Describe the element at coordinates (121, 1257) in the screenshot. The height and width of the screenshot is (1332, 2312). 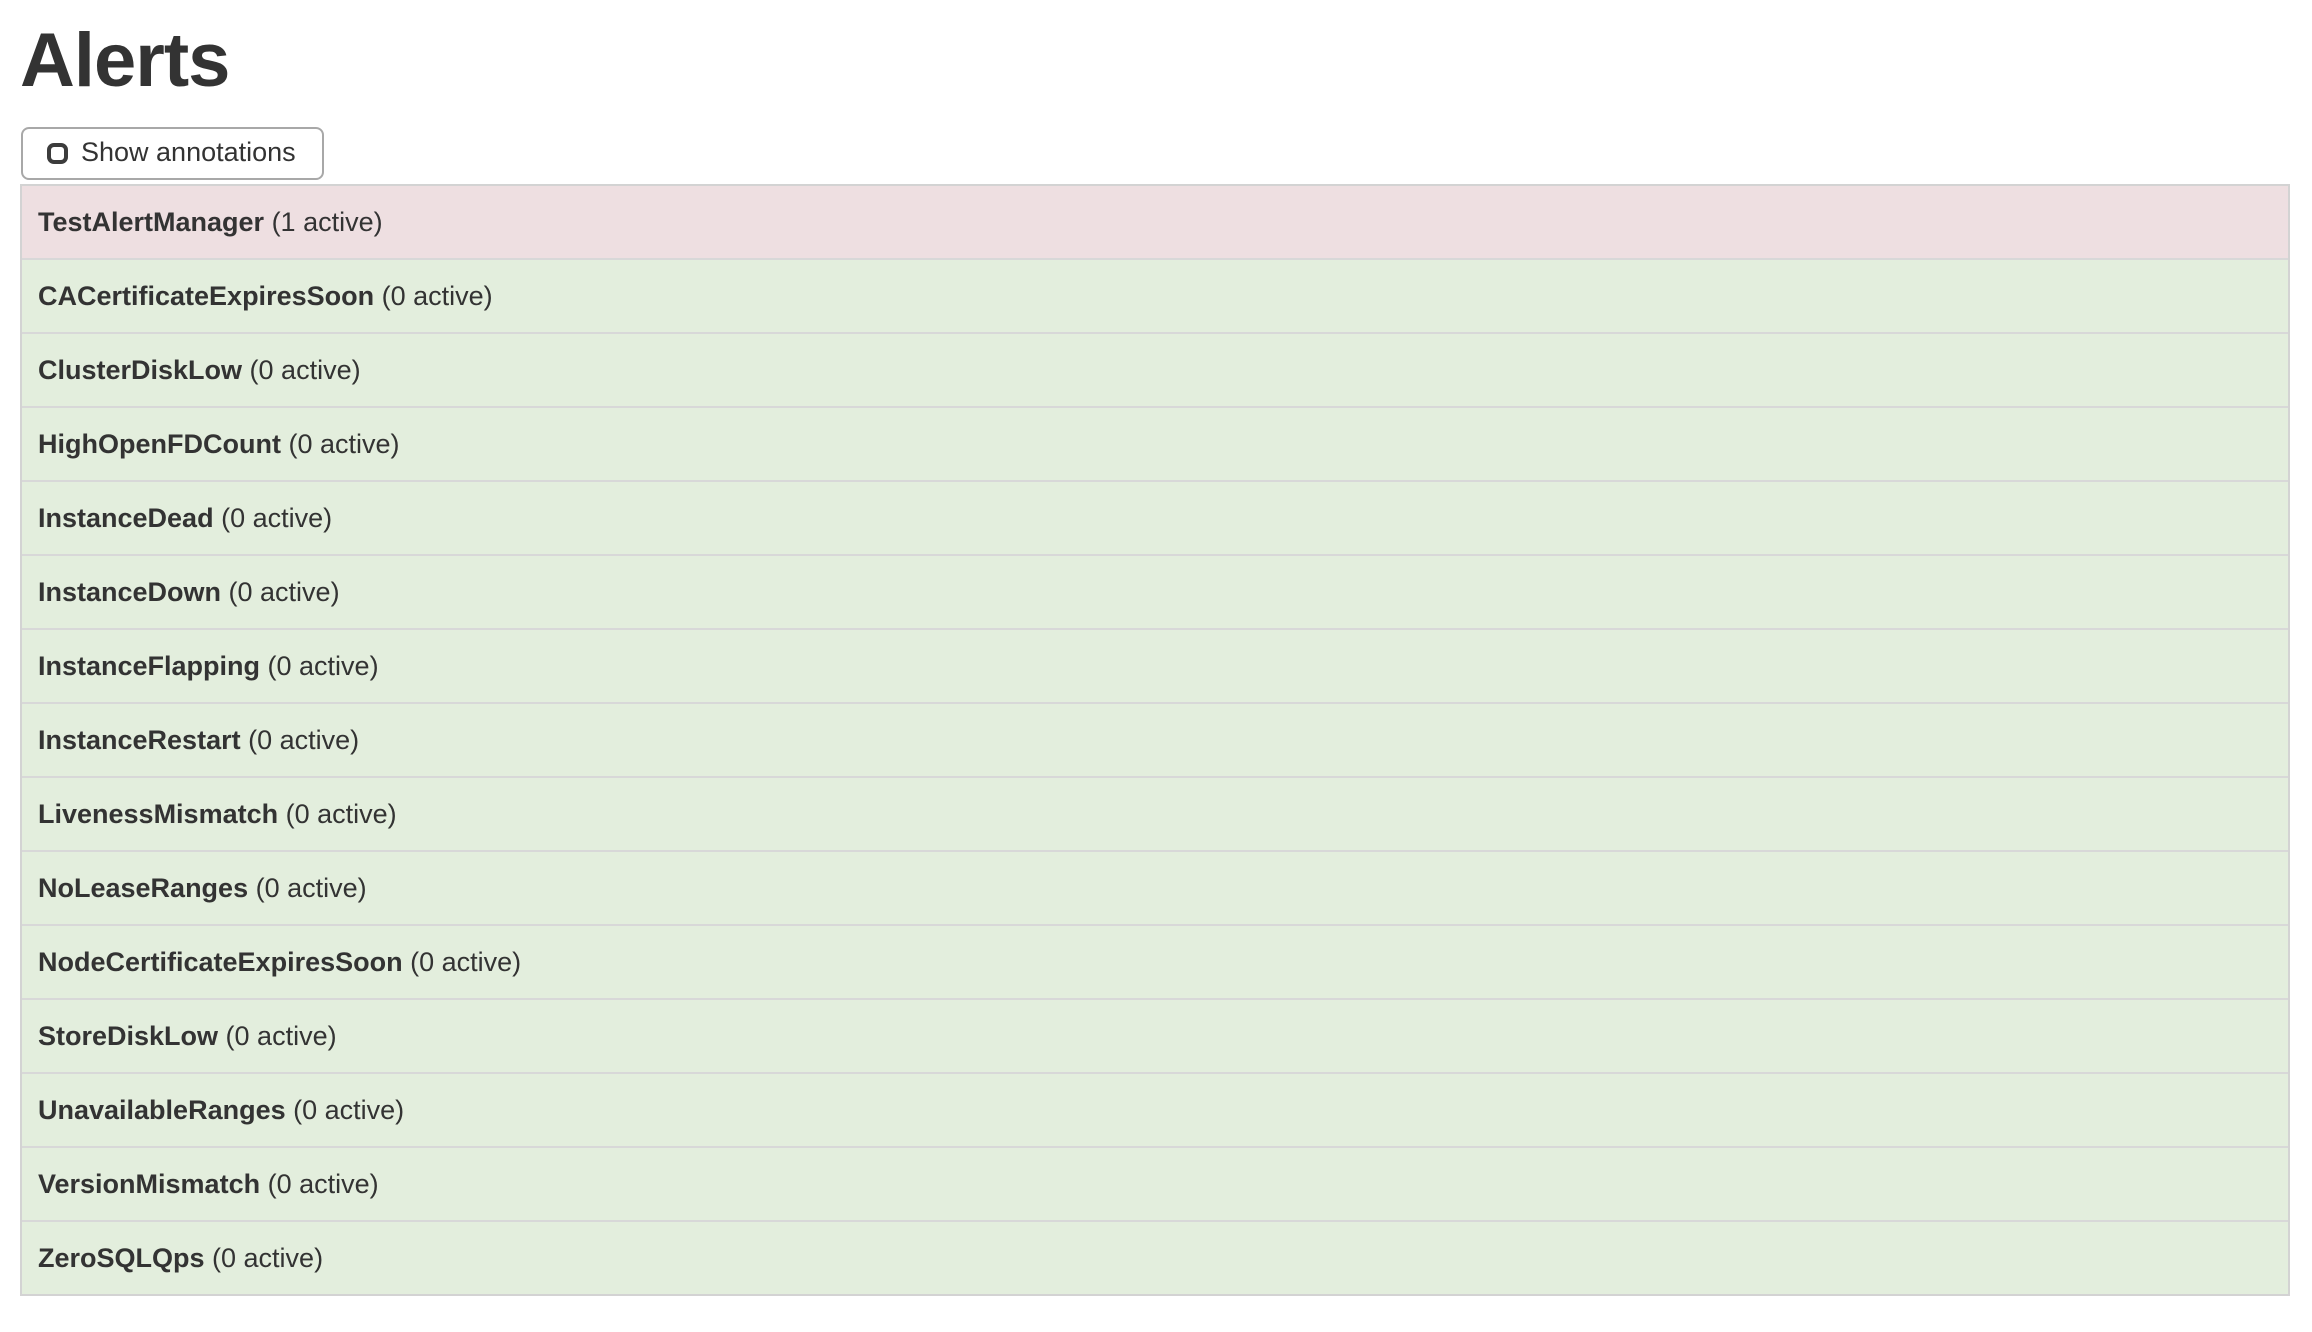
I see `alert-name: ZeroSQLQps` at that location.